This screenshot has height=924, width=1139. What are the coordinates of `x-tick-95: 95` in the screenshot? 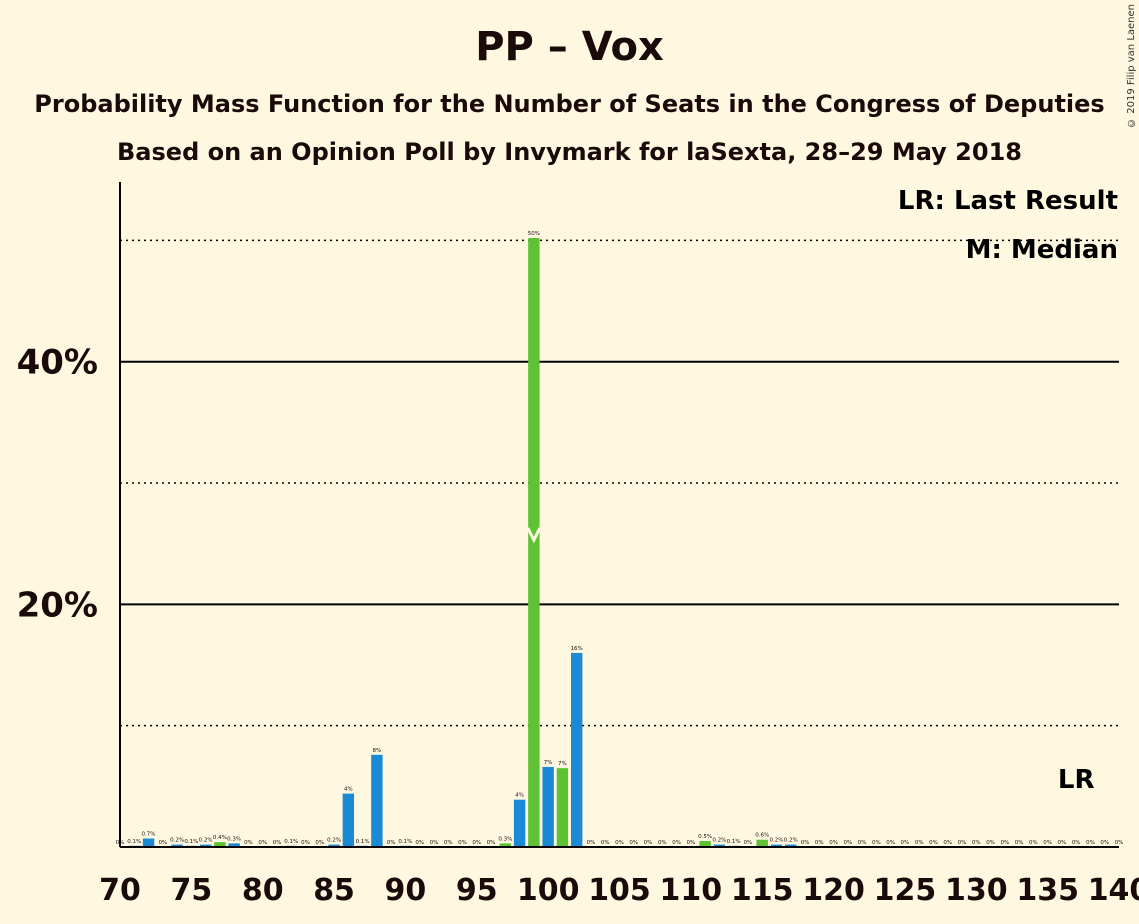 It's located at (477, 890).